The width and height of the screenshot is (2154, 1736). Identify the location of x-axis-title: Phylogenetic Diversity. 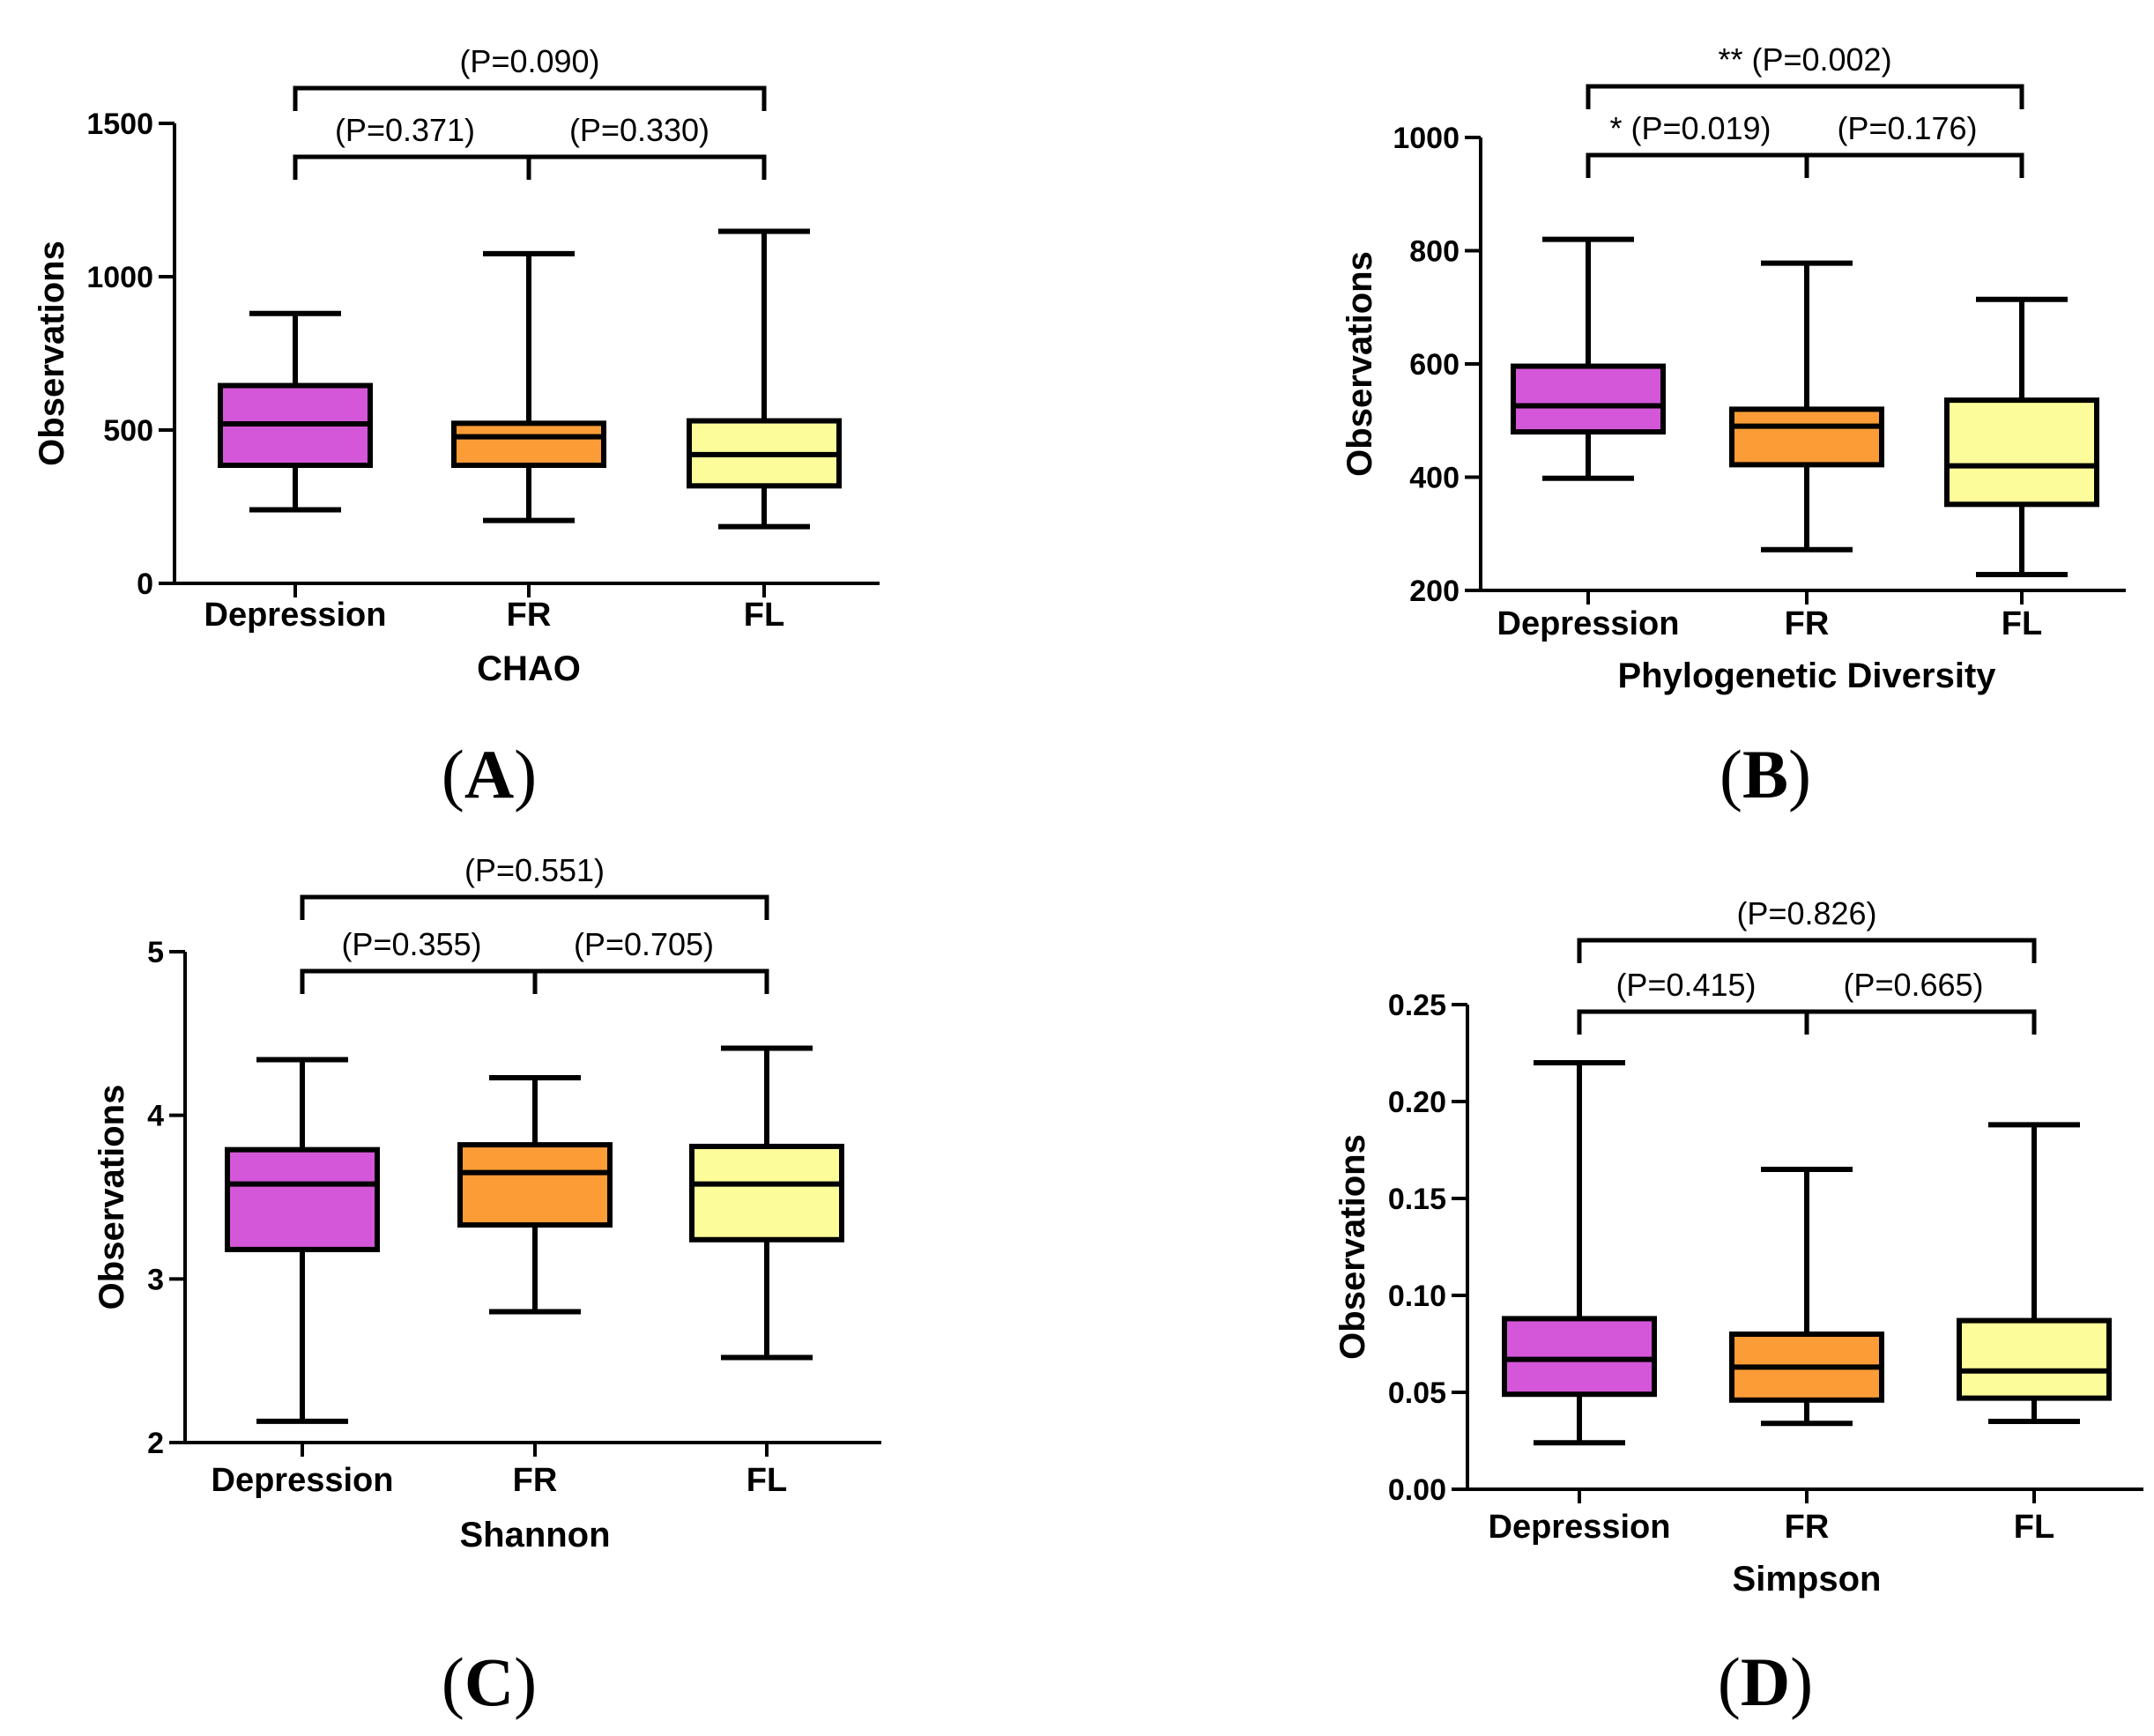
(1806, 676).